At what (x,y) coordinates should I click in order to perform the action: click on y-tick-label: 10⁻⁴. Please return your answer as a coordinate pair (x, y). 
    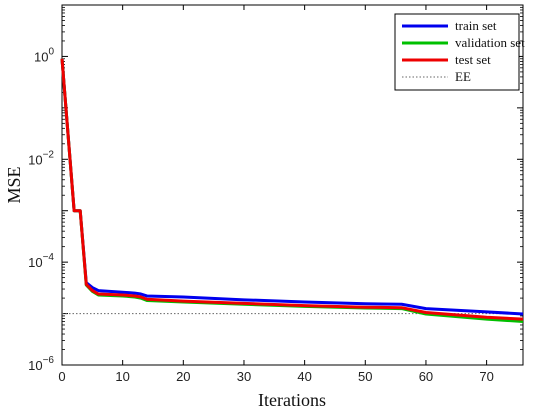
    Looking at the image, I should click on (41, 261).